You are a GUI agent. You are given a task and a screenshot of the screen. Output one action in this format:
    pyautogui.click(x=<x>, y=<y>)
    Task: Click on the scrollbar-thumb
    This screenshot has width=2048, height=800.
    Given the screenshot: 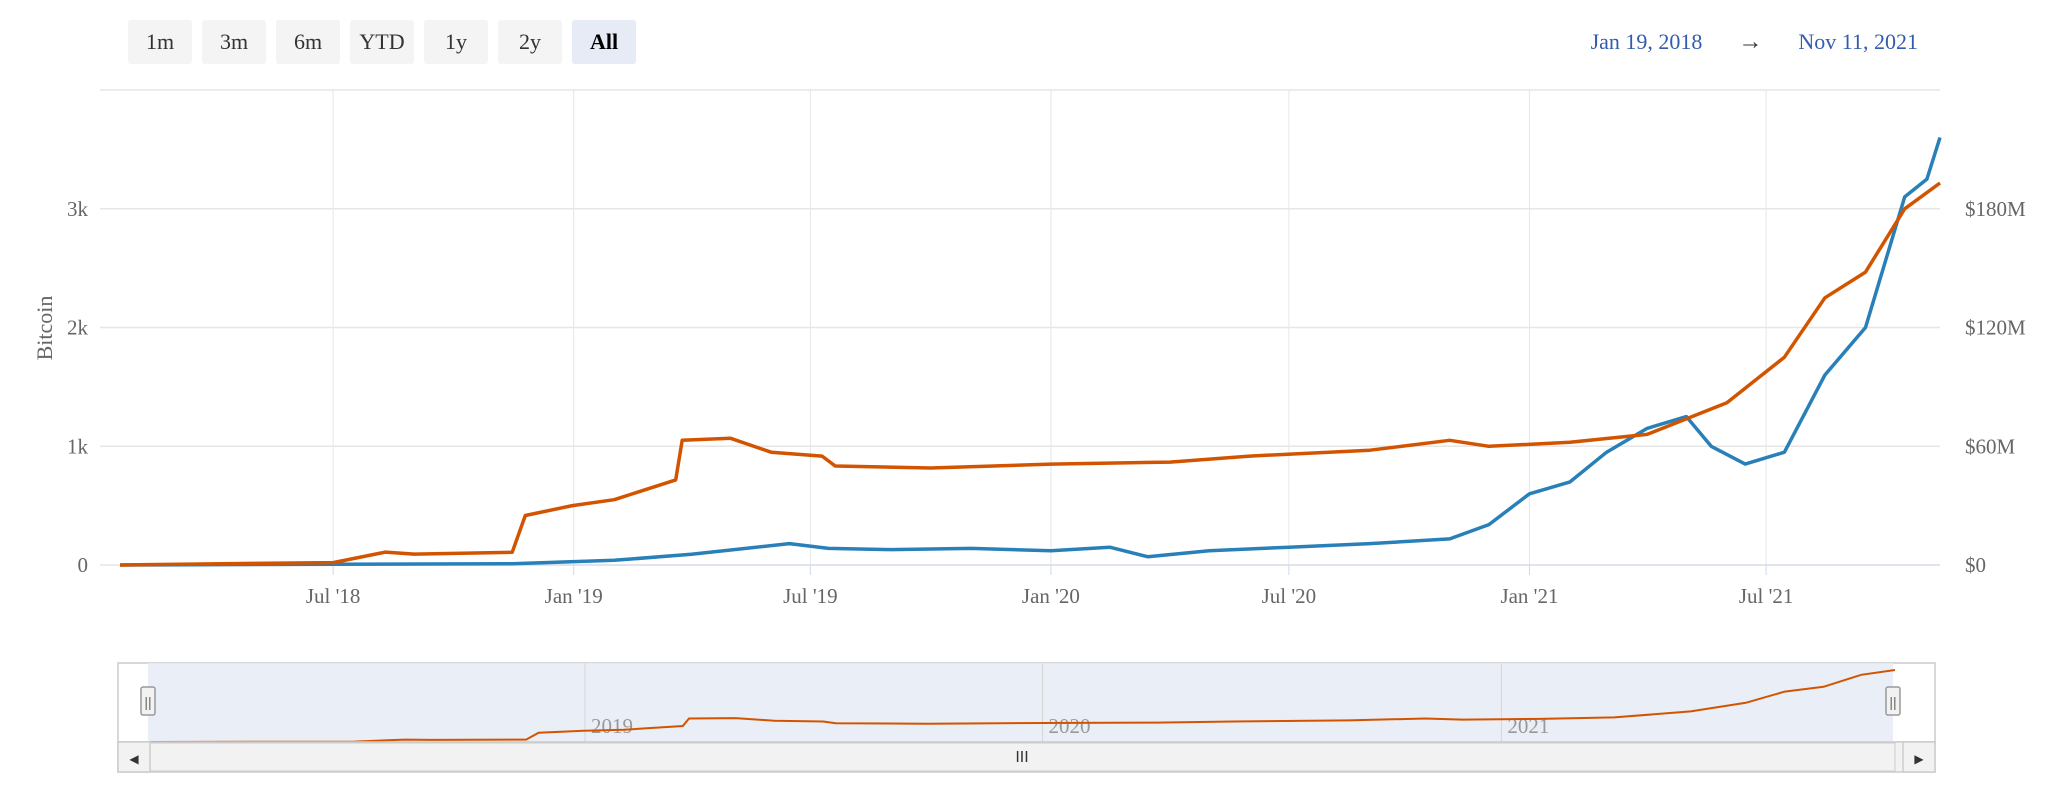 What is the action you would take?
    pyautogui.click(x=1022, y=757)
    